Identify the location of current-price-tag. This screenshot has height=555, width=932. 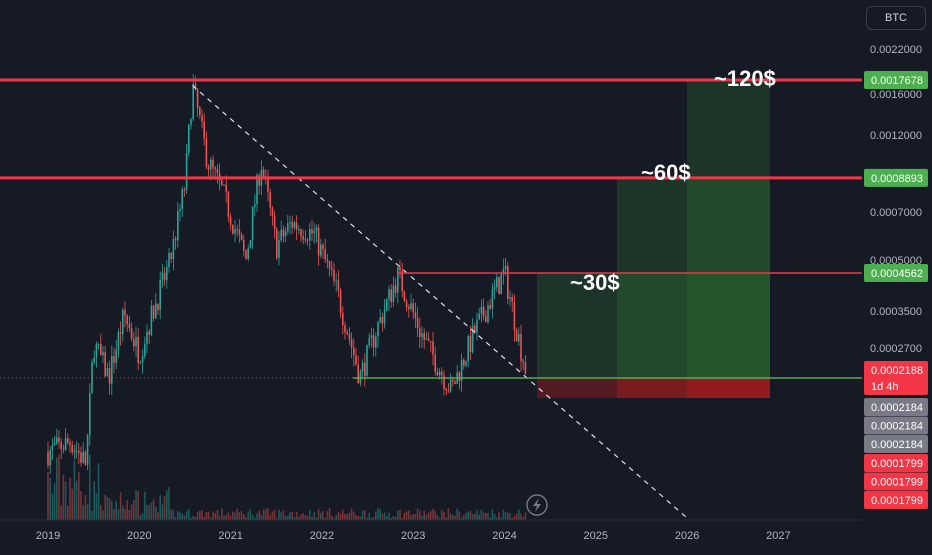
(896, 378).